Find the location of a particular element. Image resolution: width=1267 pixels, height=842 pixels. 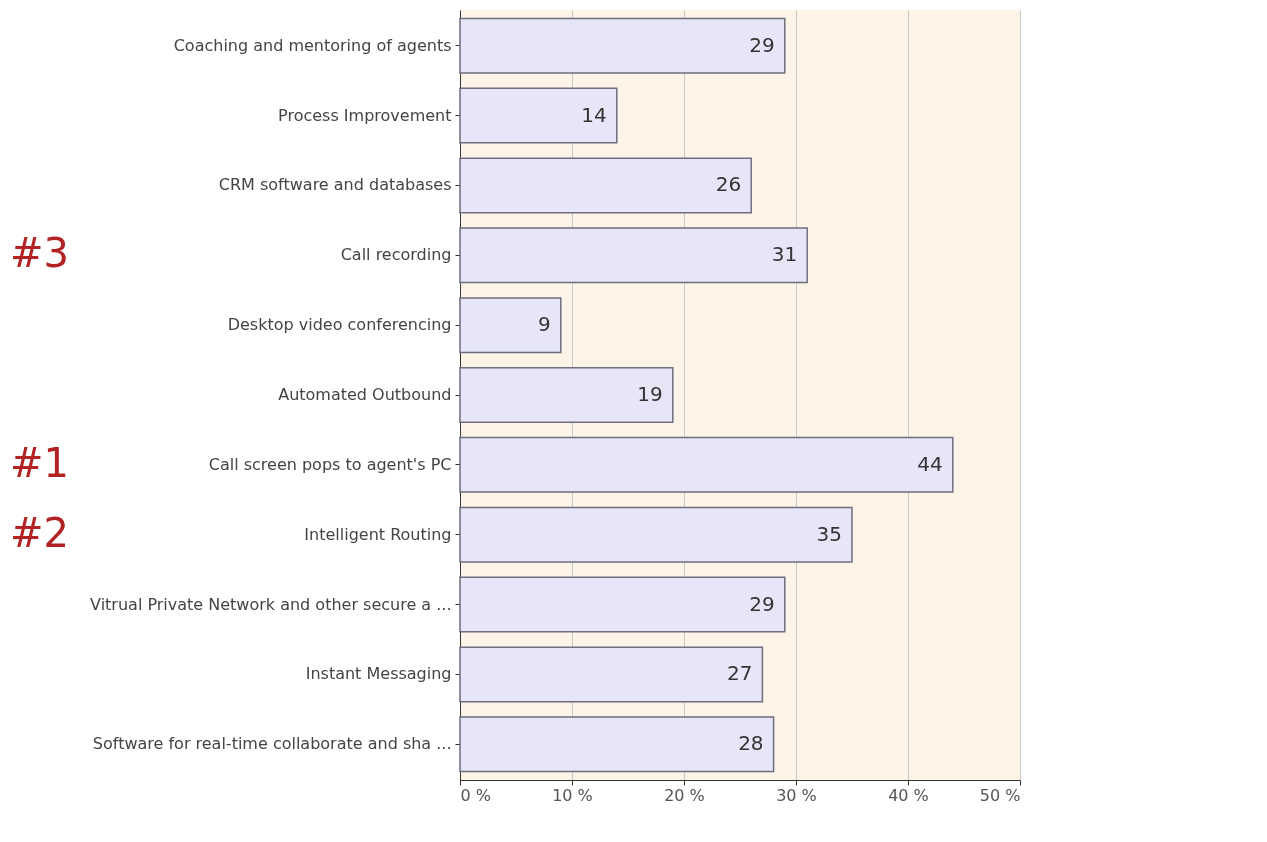

x-tick-label: 0 % is located at coordinates (475, 795).